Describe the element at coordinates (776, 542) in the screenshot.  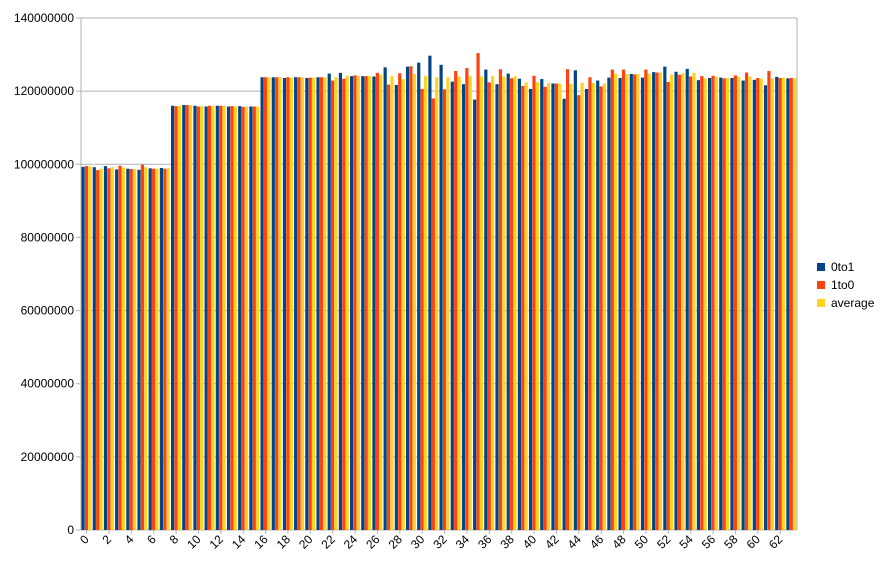
I see `x-tick-label: 62` at that location.